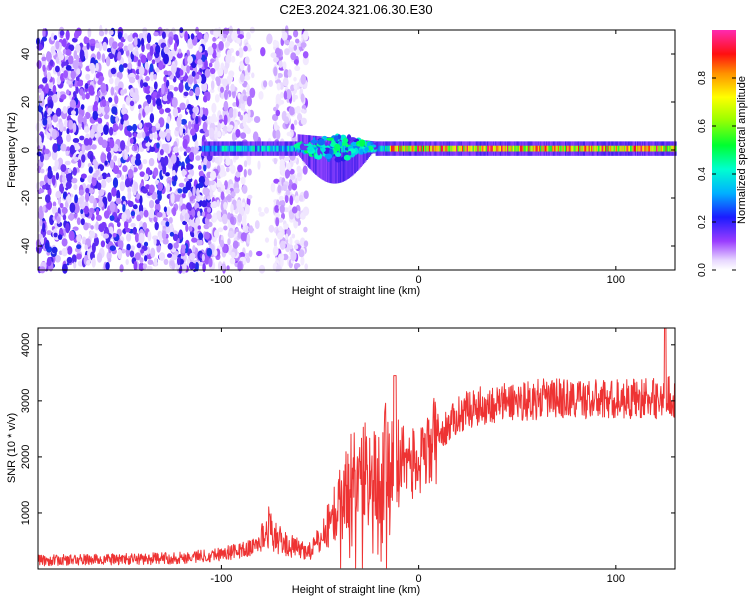  Describe the element at coordinates (221, 579) in the screenshot. I see `x-tick-label: -100` at that location.